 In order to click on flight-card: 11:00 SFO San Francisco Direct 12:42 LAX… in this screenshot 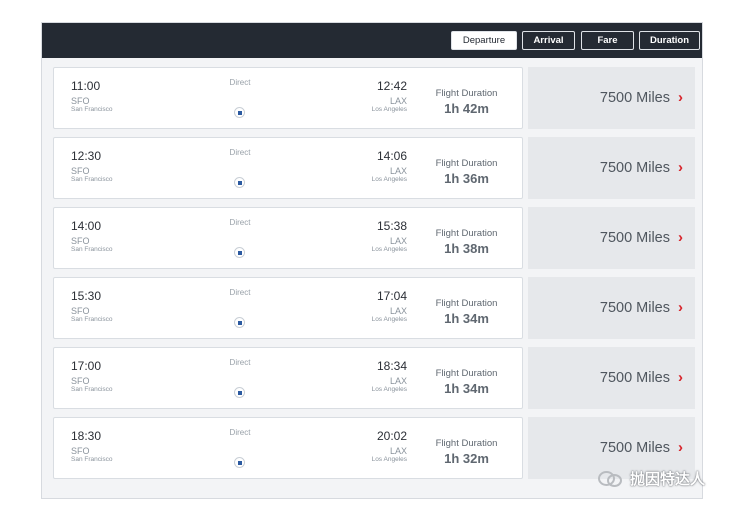, I will do `click(288, 98)`.